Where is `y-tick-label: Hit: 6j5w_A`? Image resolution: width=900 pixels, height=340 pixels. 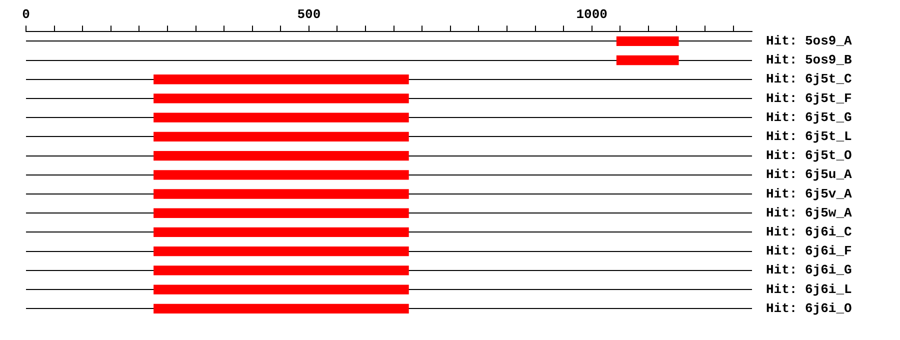
y-tick-label: Hit: 6j5w_A is located at coordinates (809, 212).